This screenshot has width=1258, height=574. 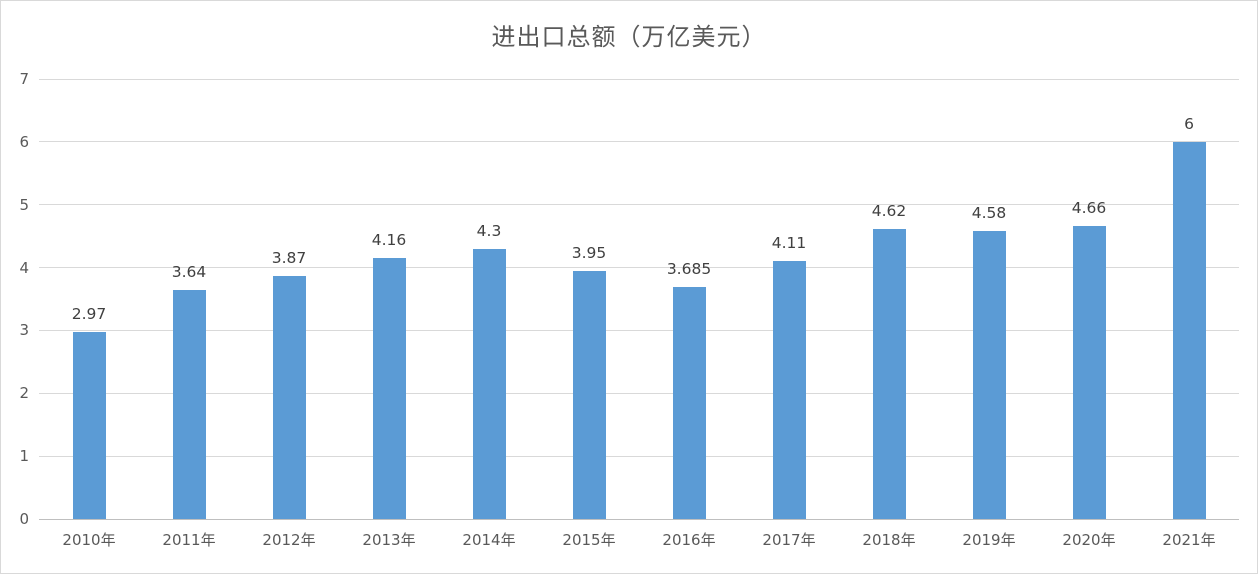 What do you see at coordinates (1089, 540) in the screenshot?
I see `x-axis-tick-label: 2020年` at bounding box center [1089, 540].